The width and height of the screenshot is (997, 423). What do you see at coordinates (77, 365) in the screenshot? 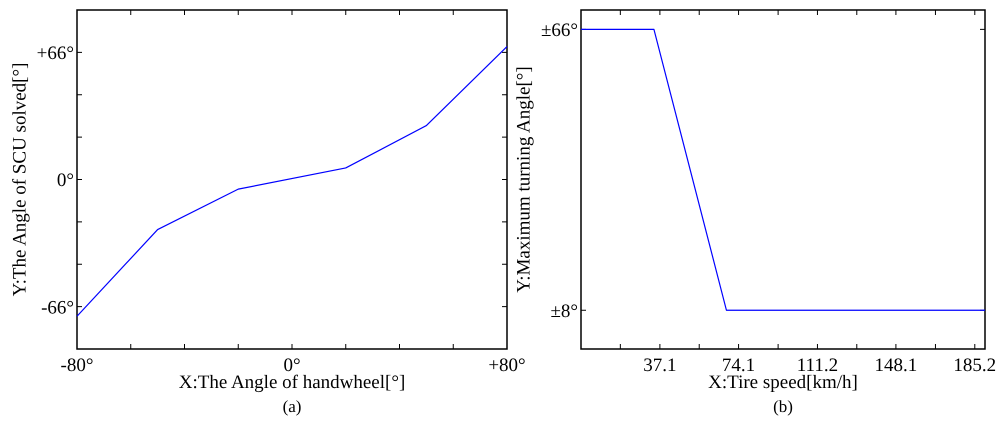
I see `x-tick-label: -80°` at bounding box center [77, 365].